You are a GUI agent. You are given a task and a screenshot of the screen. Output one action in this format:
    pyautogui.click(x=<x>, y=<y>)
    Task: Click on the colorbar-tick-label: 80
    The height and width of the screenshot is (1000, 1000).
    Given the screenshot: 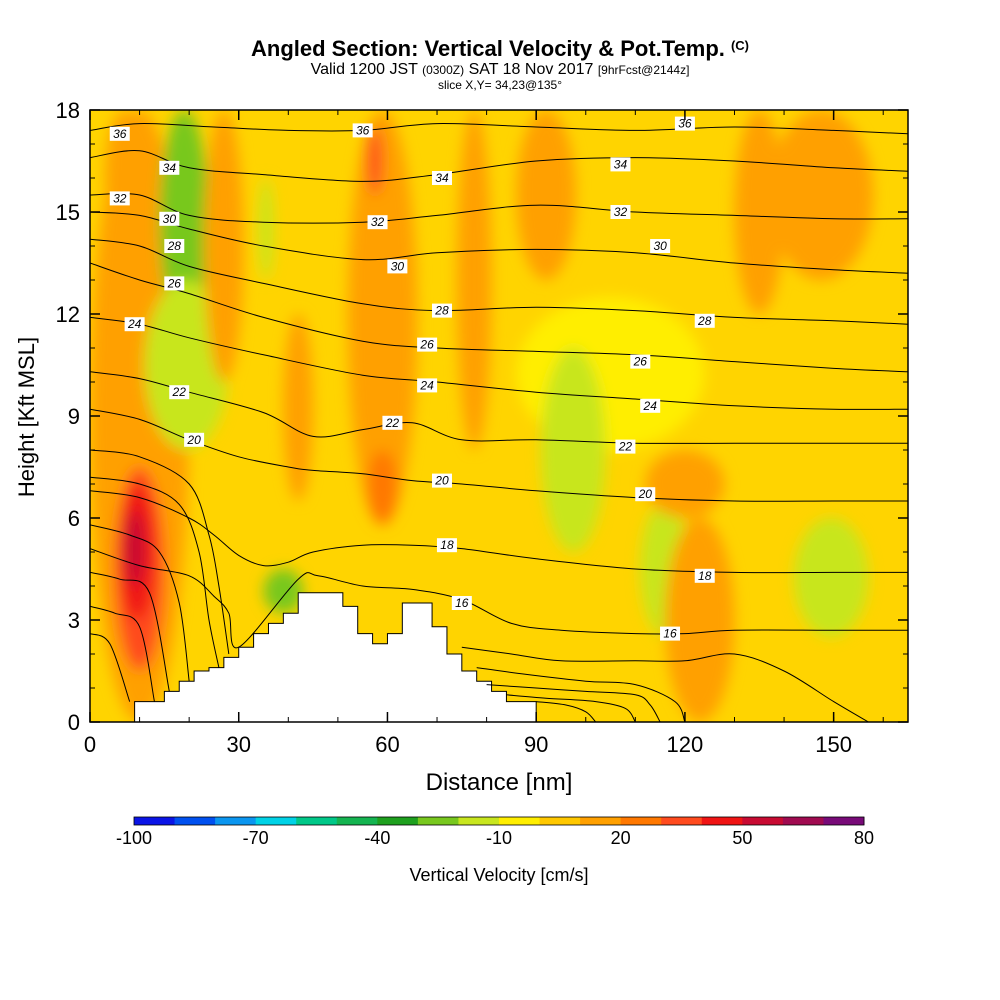 What is the action you would take?
    pyautogui.click(x=864, y=838)
    